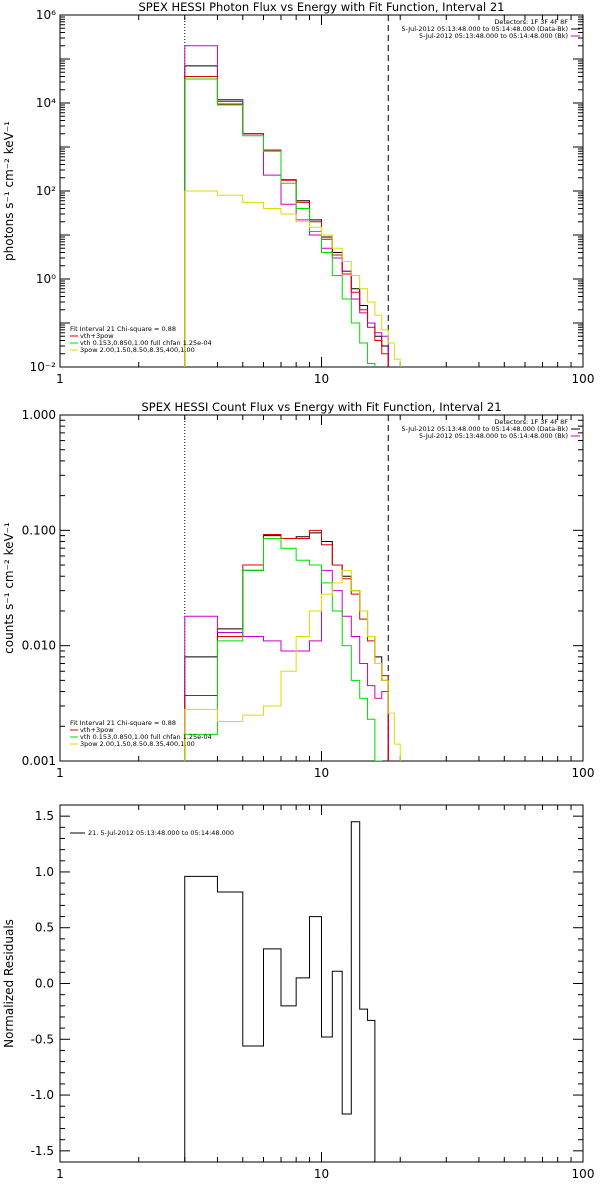  I want to click on y-axis-label: counts s⁻¹ cm⁻² keV⁻¹, so click(9, 588).